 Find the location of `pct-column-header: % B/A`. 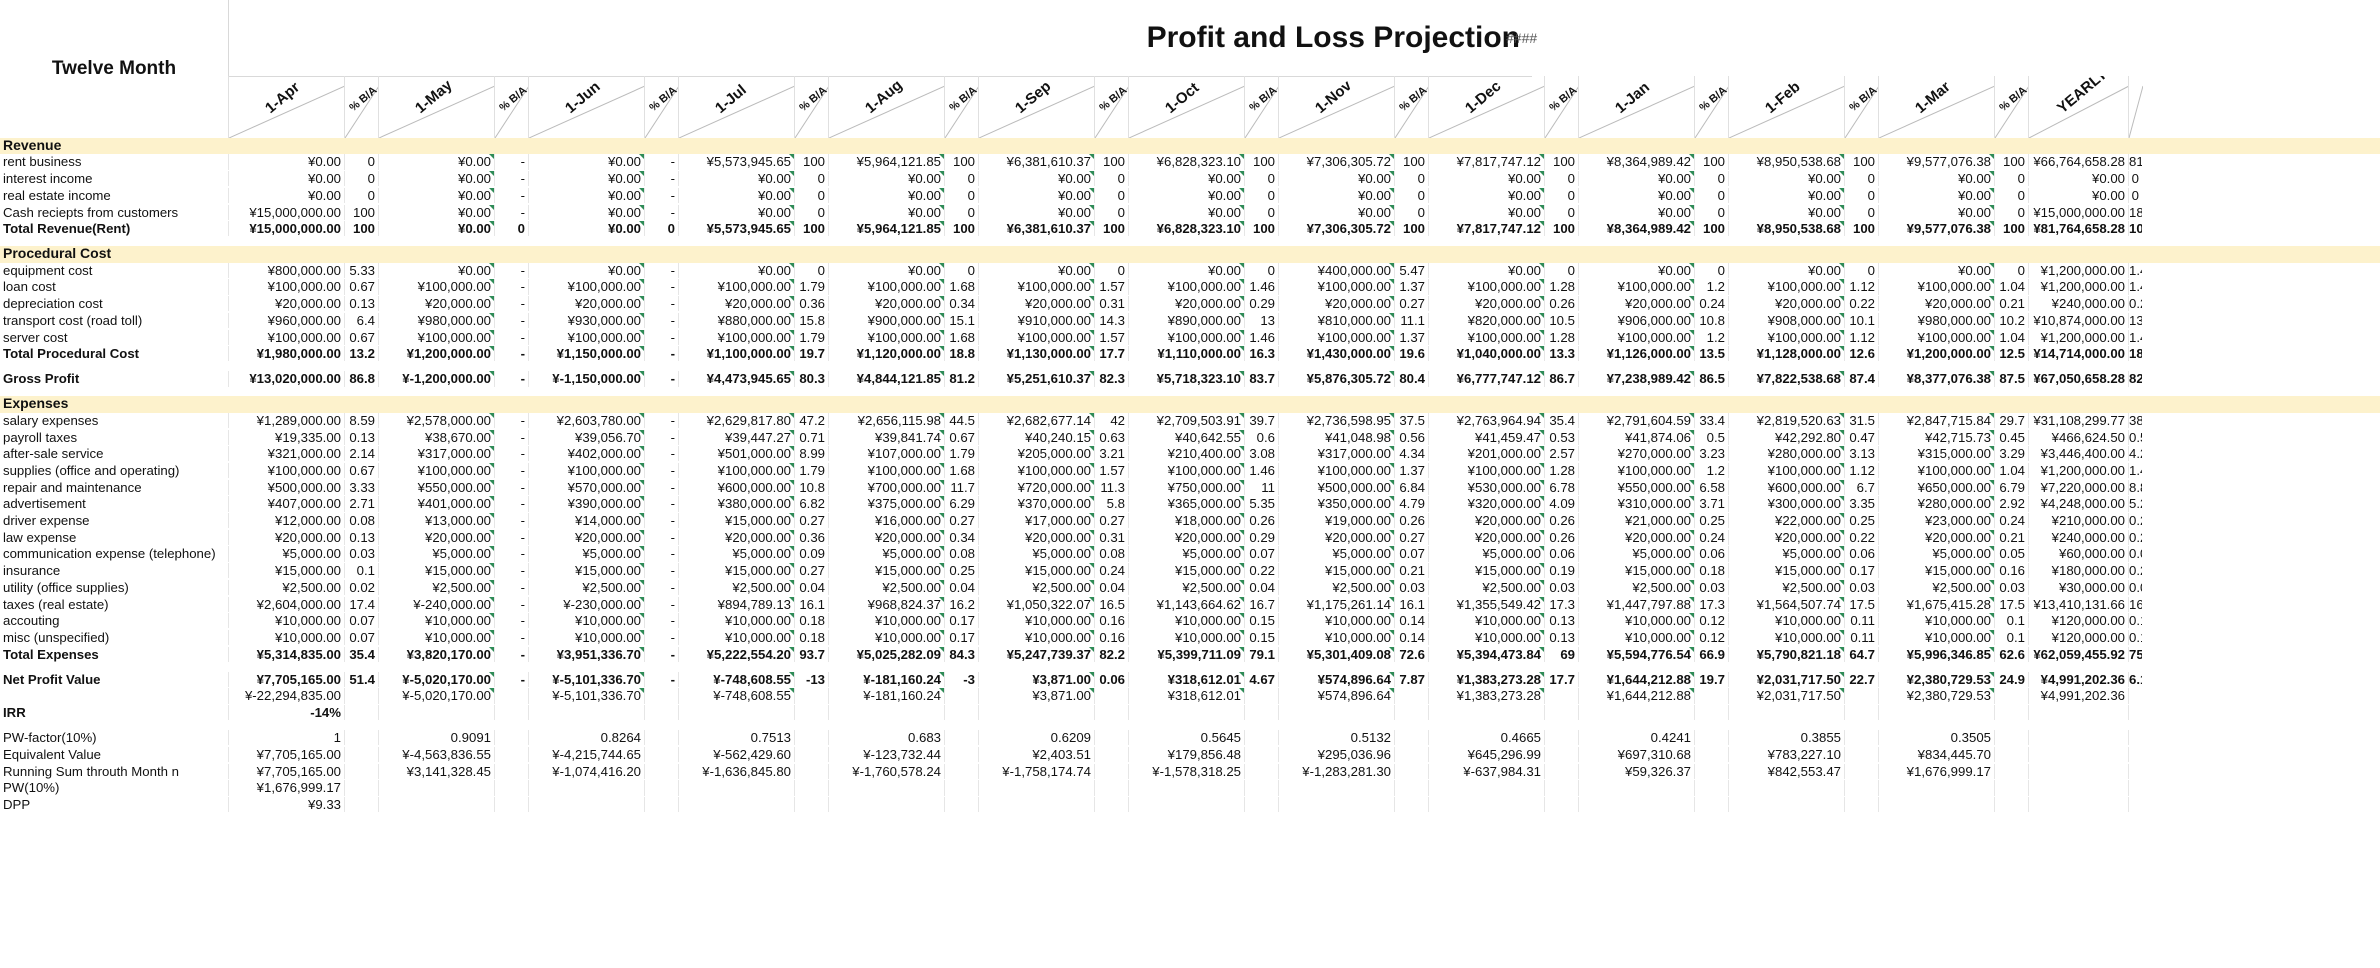

pct-column-header: % B/A is located at coordinates (361, 107).